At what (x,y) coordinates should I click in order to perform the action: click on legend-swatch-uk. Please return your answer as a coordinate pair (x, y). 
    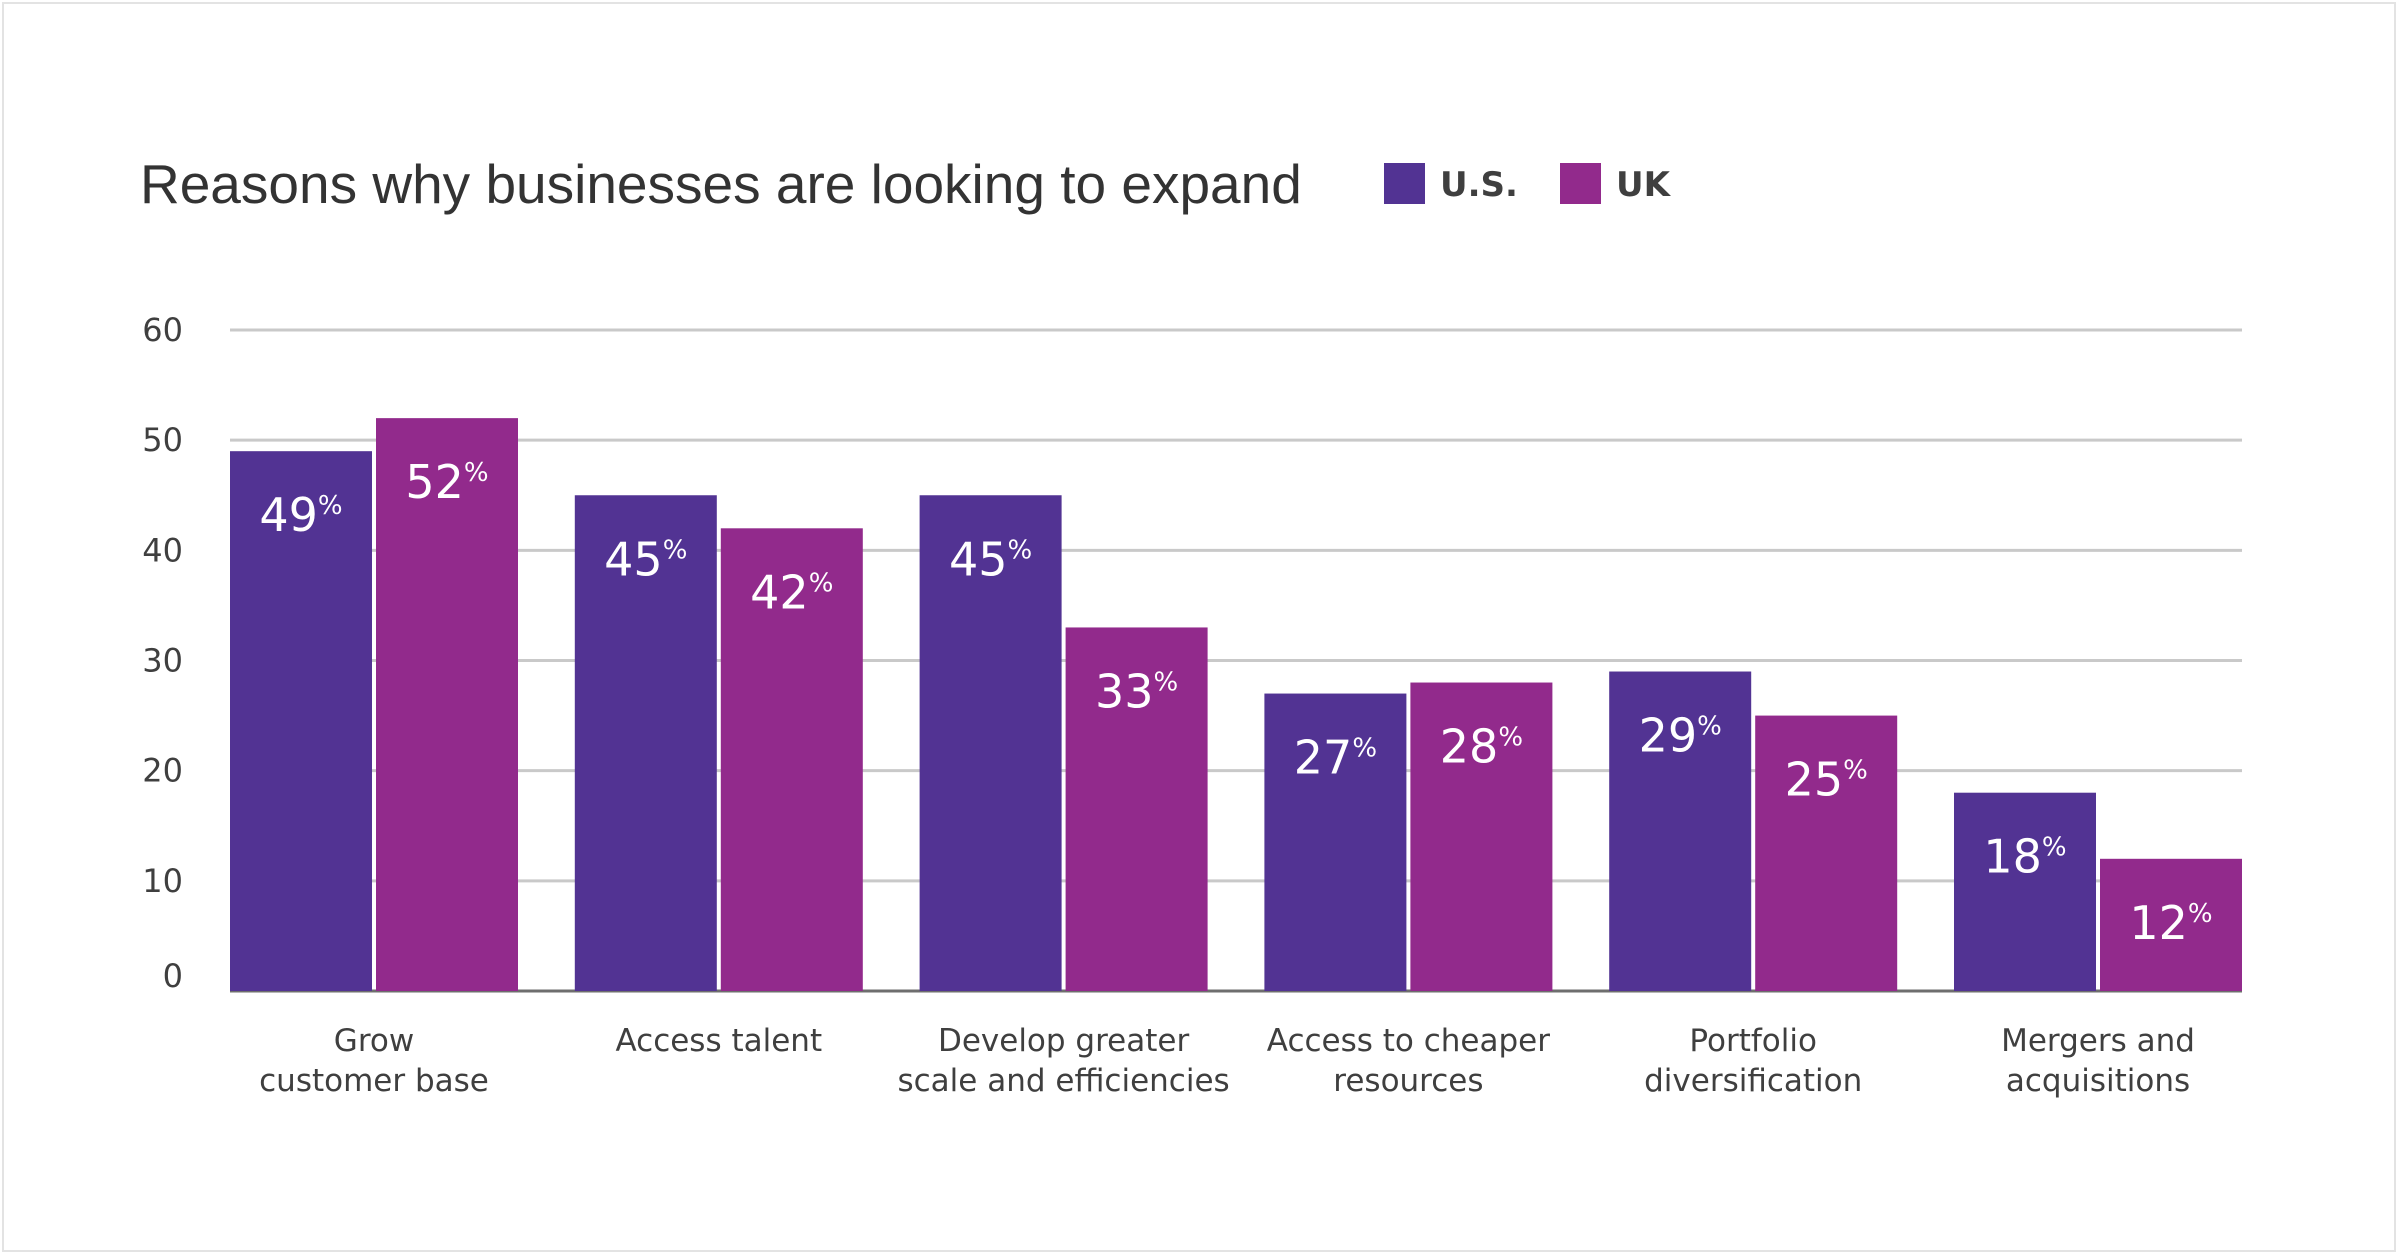
    Looking at the image, I should click on (1580, 183).